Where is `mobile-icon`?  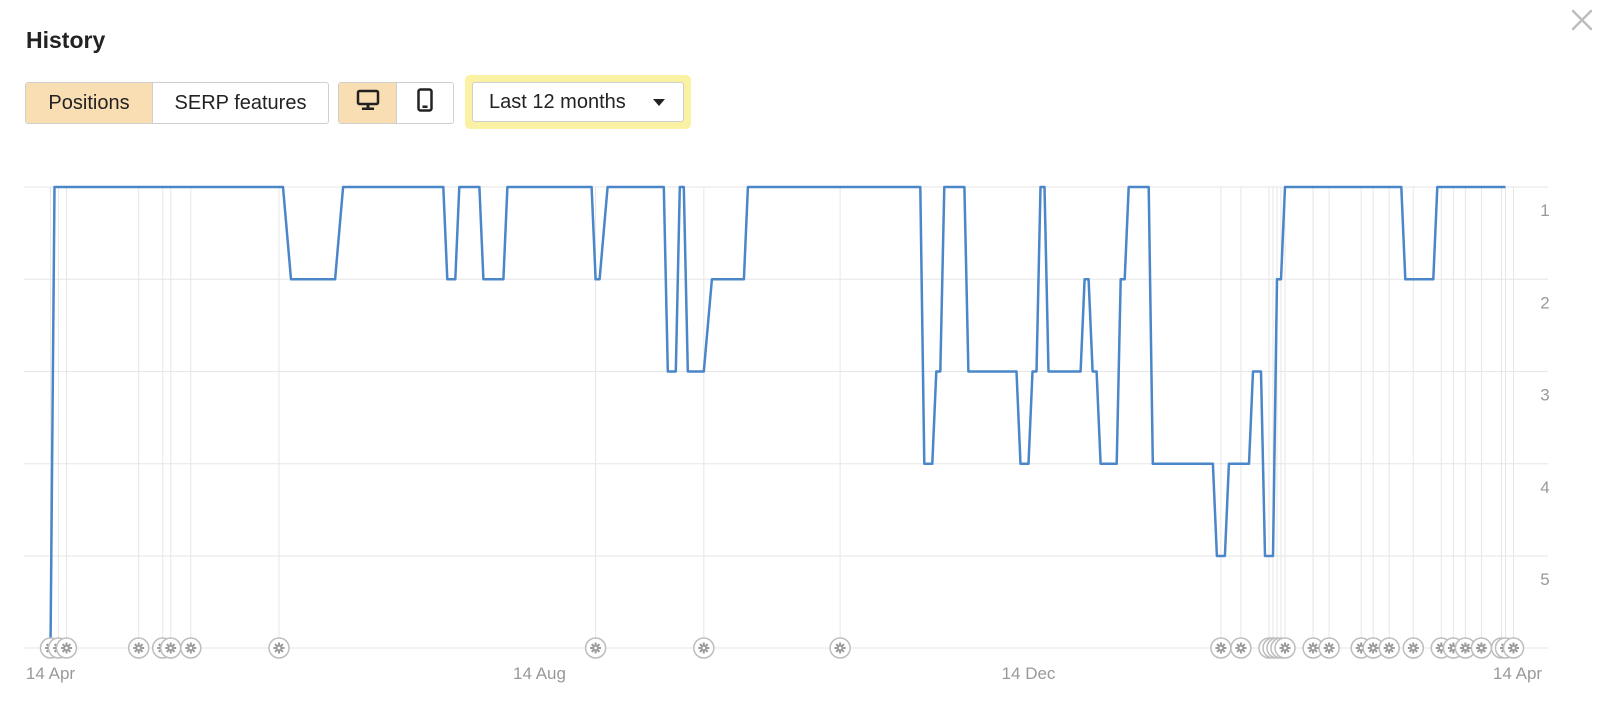
mobile-icon is located at coordinates (425, 103).